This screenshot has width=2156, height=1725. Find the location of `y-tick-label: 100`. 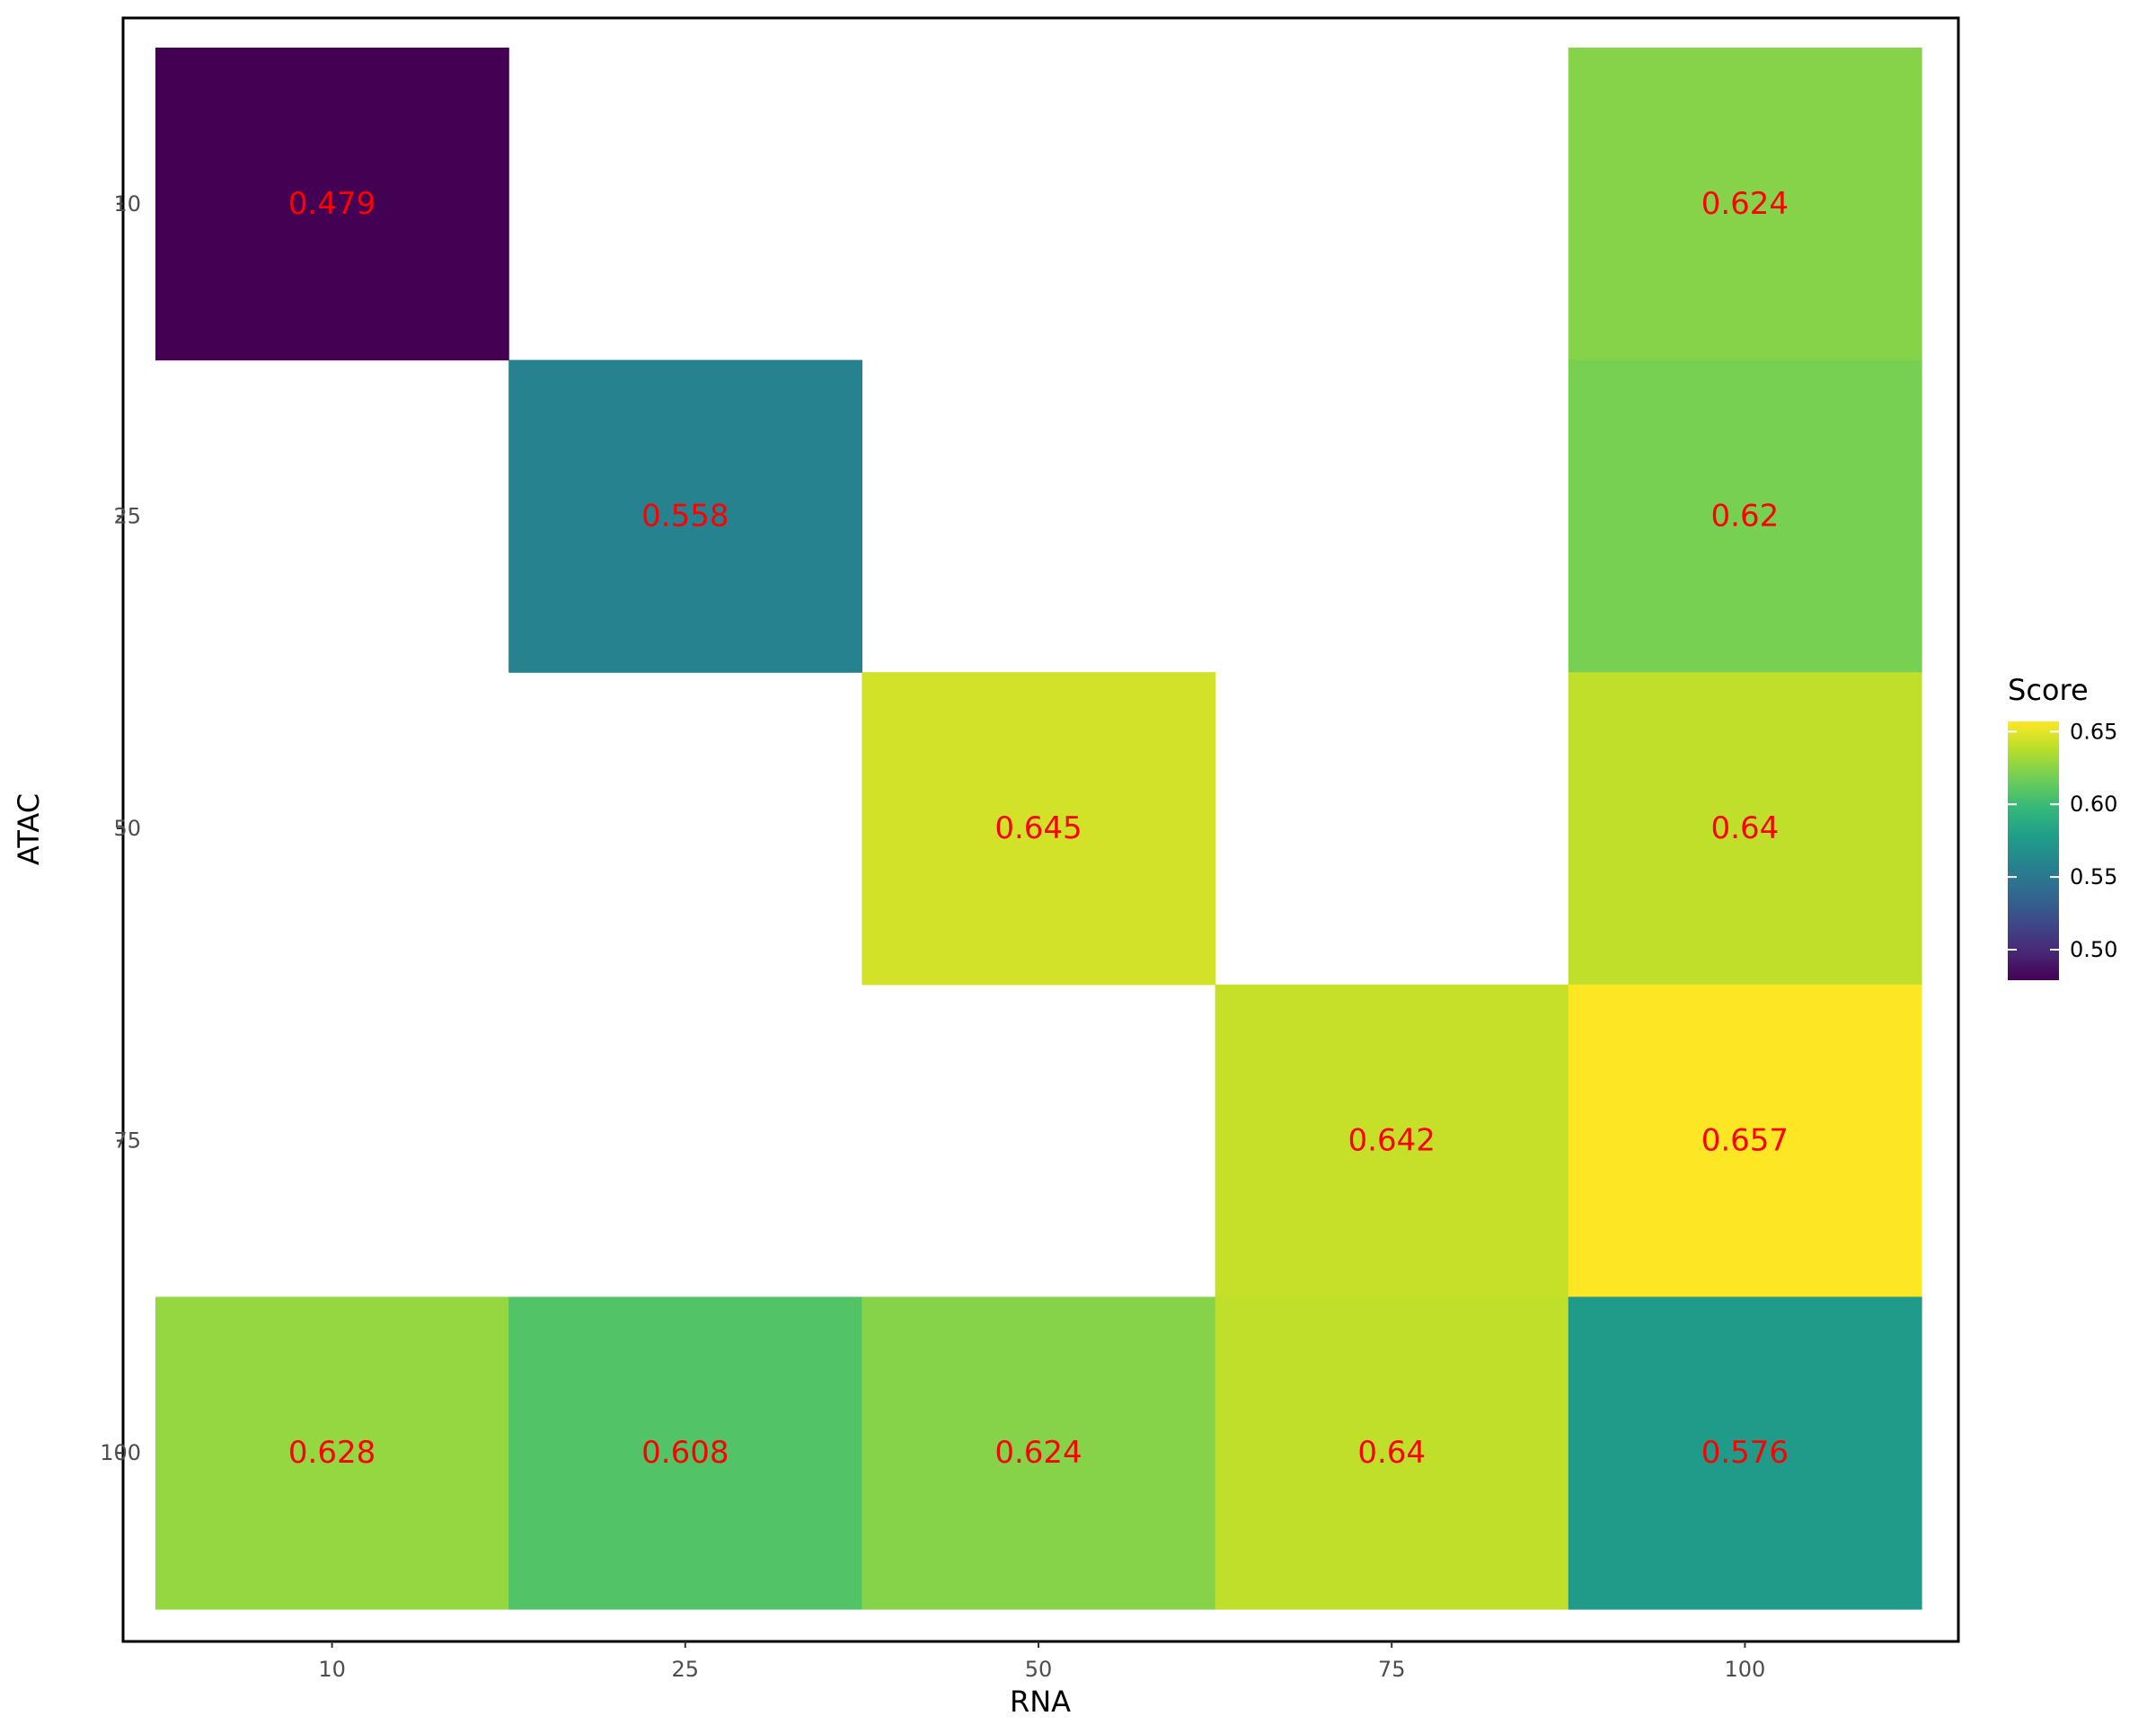

y-tick-label: 100 is located at coordinates (121, 1452).